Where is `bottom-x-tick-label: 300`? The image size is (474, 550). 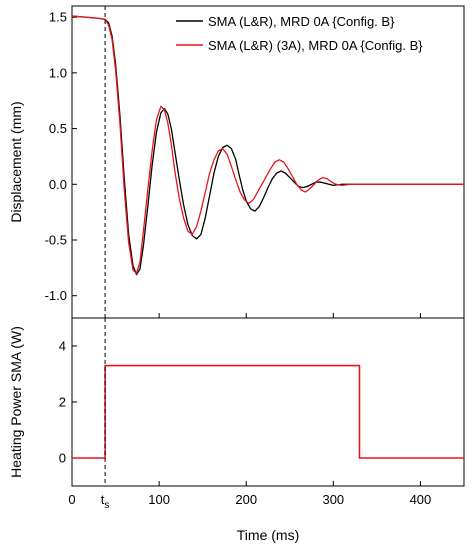 bottom-x-tick-label: 300 is located at coordinates (333, 499).